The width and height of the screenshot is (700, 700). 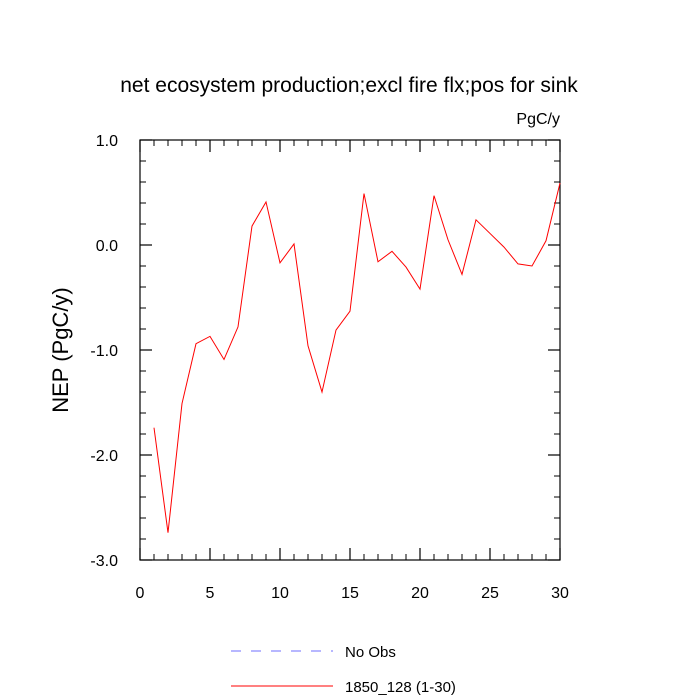 I want to click on y-tick-label: -2.0, so click(x=104, y=456).